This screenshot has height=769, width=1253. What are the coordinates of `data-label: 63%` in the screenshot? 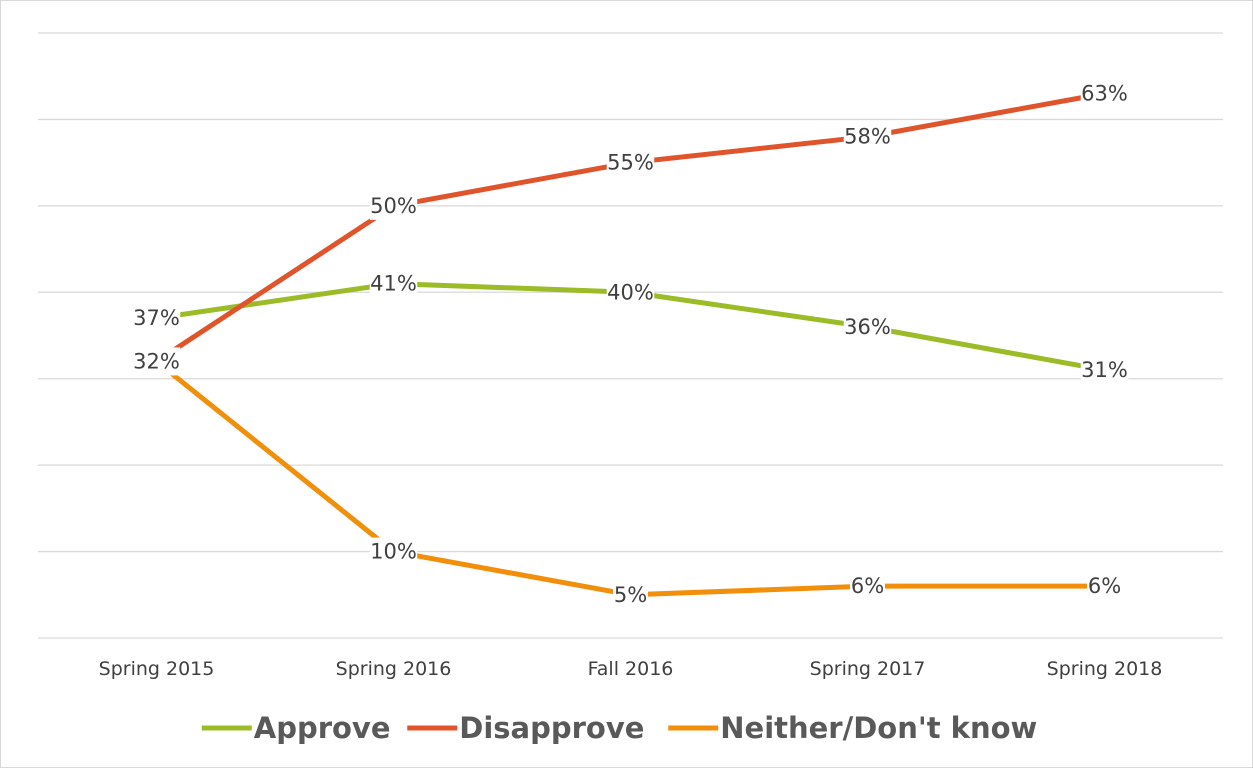 It's located at (1104, 94).